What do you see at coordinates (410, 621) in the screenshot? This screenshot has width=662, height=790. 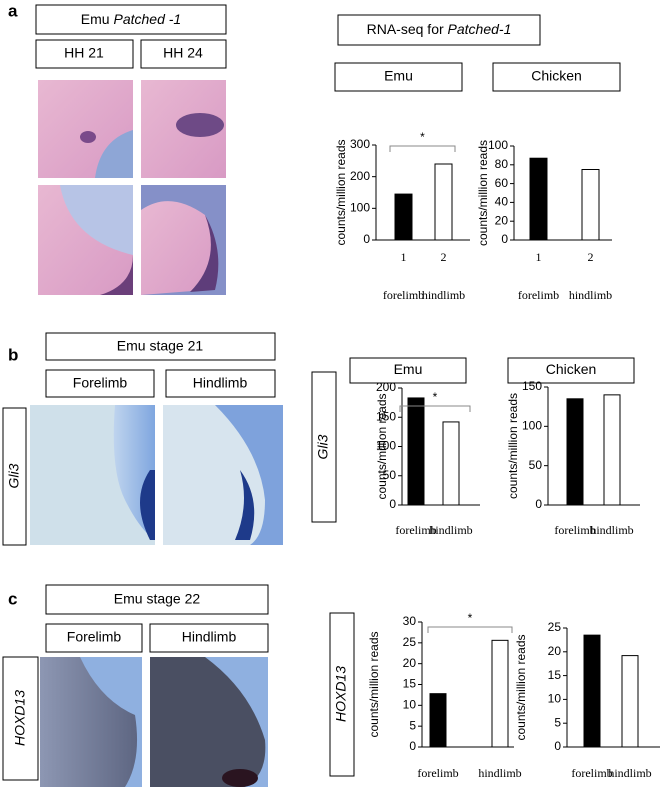 I see `y-tick-label: 30` at bounding box center [410, 621].